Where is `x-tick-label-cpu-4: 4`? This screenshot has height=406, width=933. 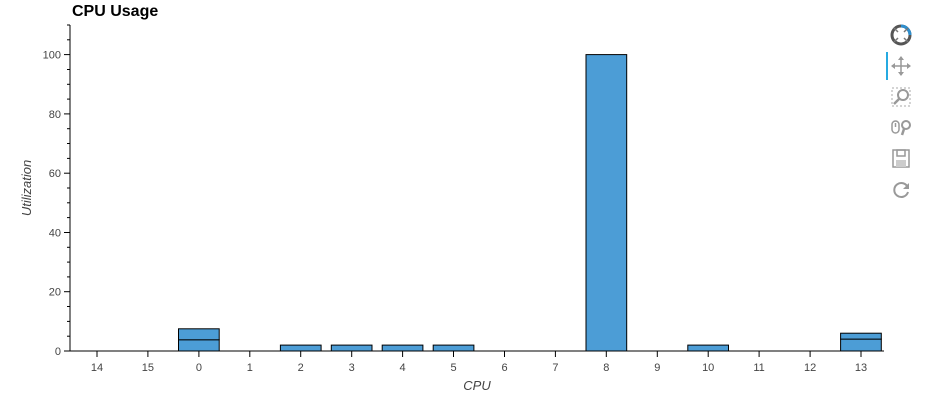 x-tick-label-cpu-4: 4 is located at coordinates (403, 368).